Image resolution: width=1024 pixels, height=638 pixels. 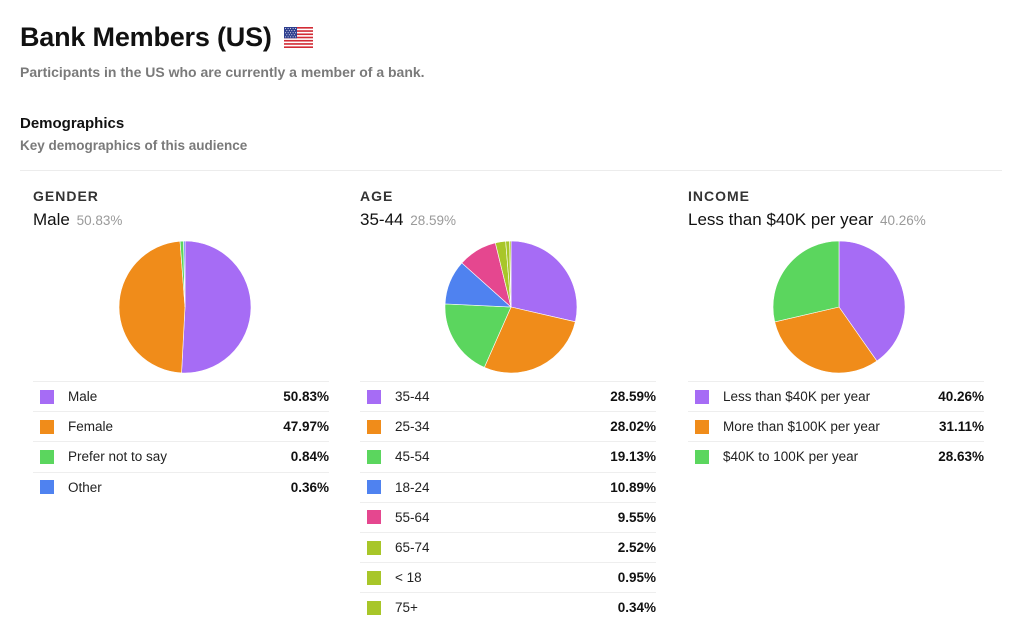 I want to click on legend-row-more-than-100k-per-year: More than $100K per year 31.11%, so click(x=836, y=426).